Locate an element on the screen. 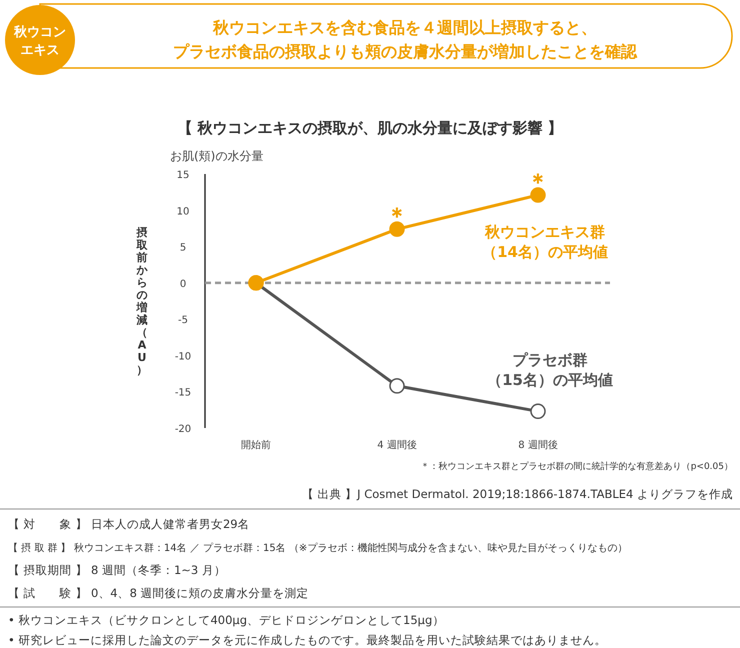  y-tick-label: -5 is located at coordinates (183, 320).